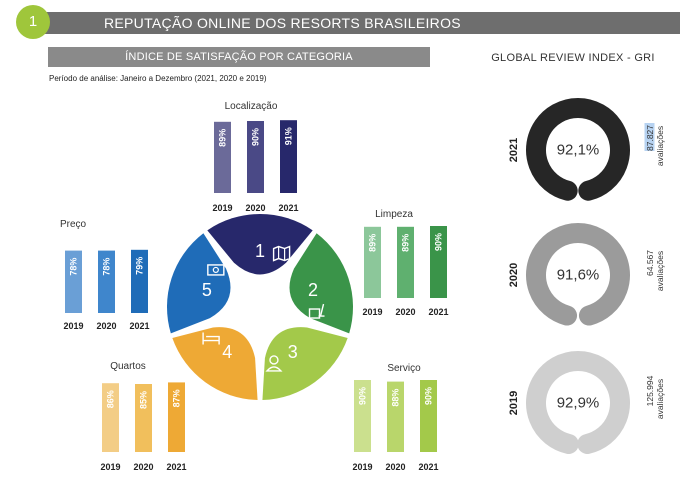 This screenshot has width=700, height=497. I want to click on bar-group-title: Preço, so click(73, 224).